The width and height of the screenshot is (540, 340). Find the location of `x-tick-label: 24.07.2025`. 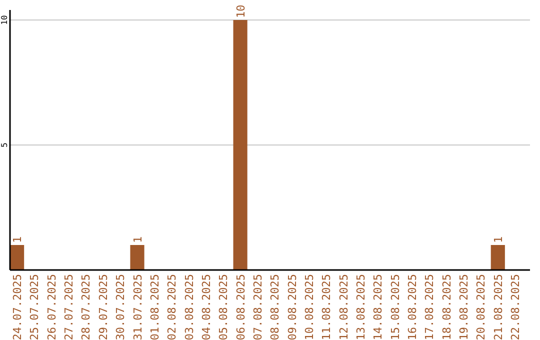

x-tick-label: 24.07.2025 is located at coordinates (17, 307).